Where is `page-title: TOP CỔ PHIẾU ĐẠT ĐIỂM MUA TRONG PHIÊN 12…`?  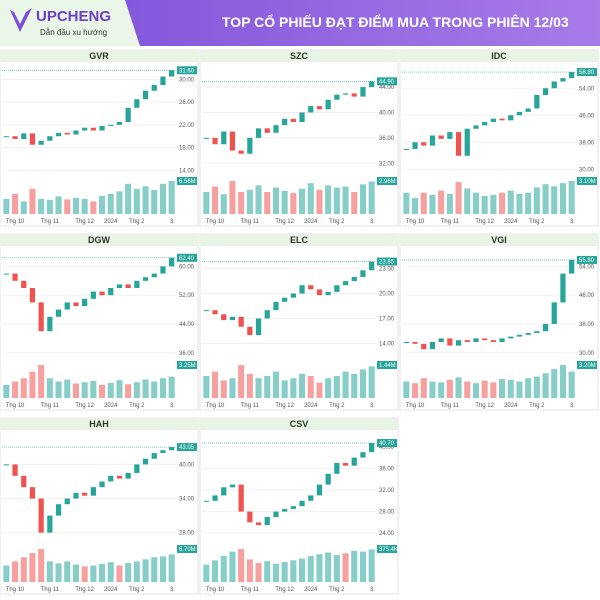
page-title: TOP CỔ PHIẾU ĐẠT ĐIỂM MUA TRONG PHIÊN 12… is located at coordinates (395, 22).